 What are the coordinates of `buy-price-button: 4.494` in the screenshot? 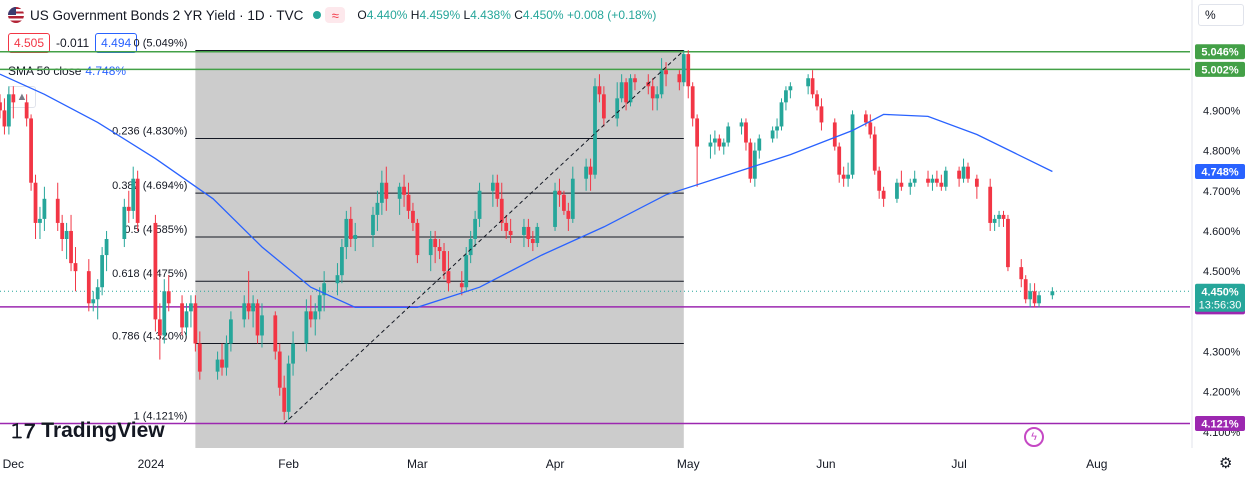 It's located at (116, 43).